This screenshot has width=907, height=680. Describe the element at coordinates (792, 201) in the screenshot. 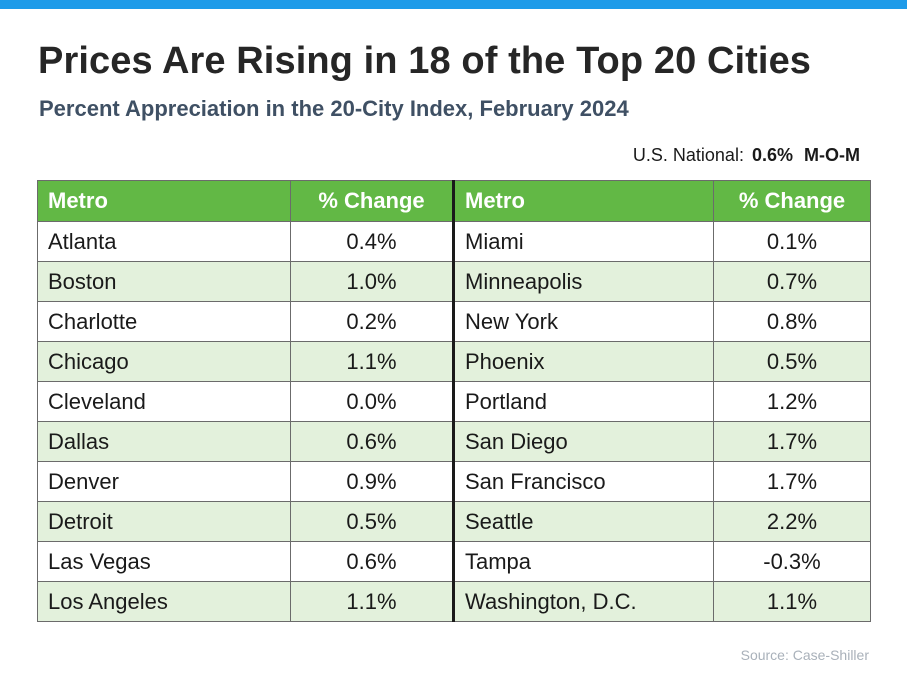

I see `header-change-right: % Change` at that location.